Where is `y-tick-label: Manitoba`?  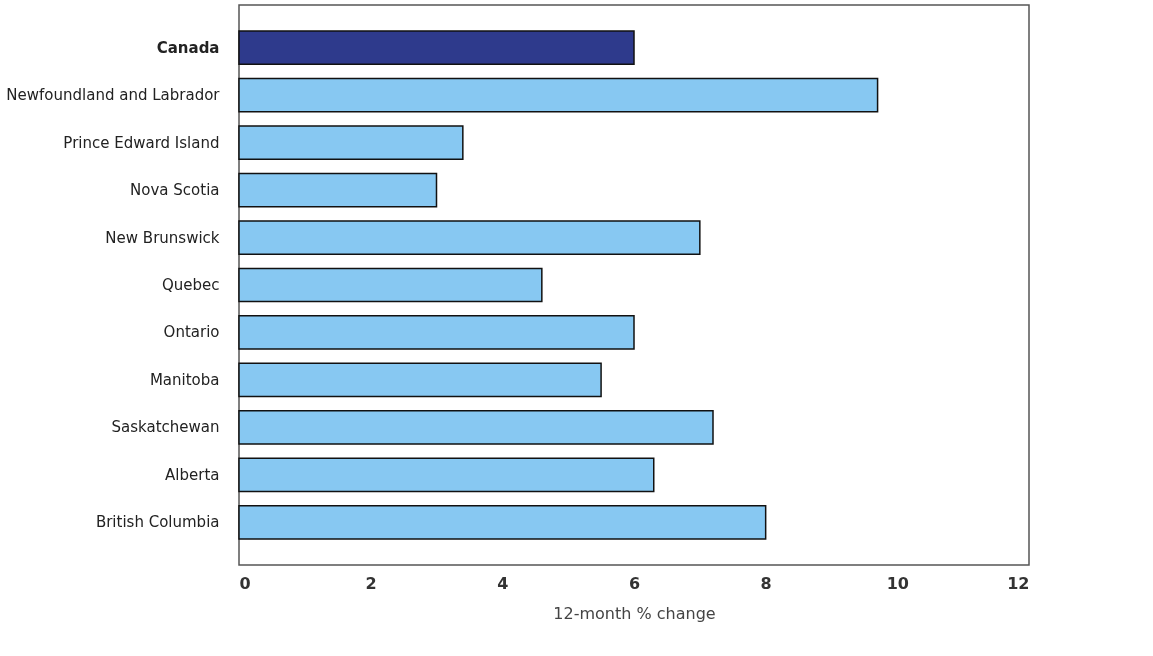 y-tick-label: Manitoba is located at coordinates (184, 379).